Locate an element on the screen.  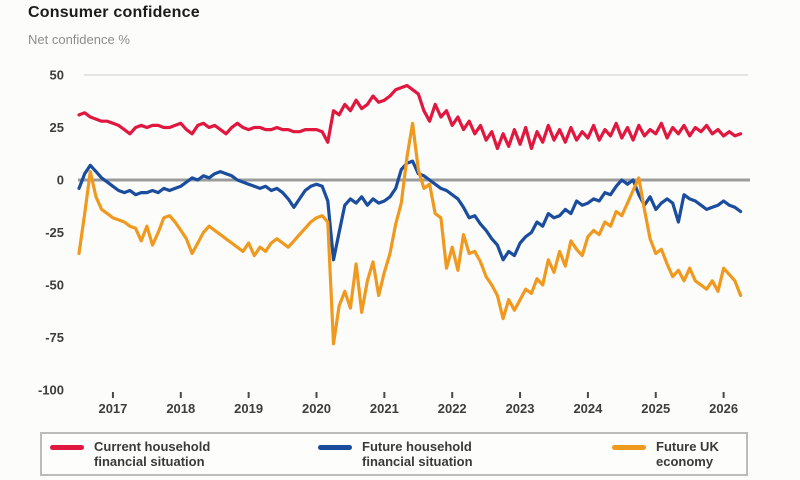
y-axis-tick-label: -50 is located at coordinates (54, 285).